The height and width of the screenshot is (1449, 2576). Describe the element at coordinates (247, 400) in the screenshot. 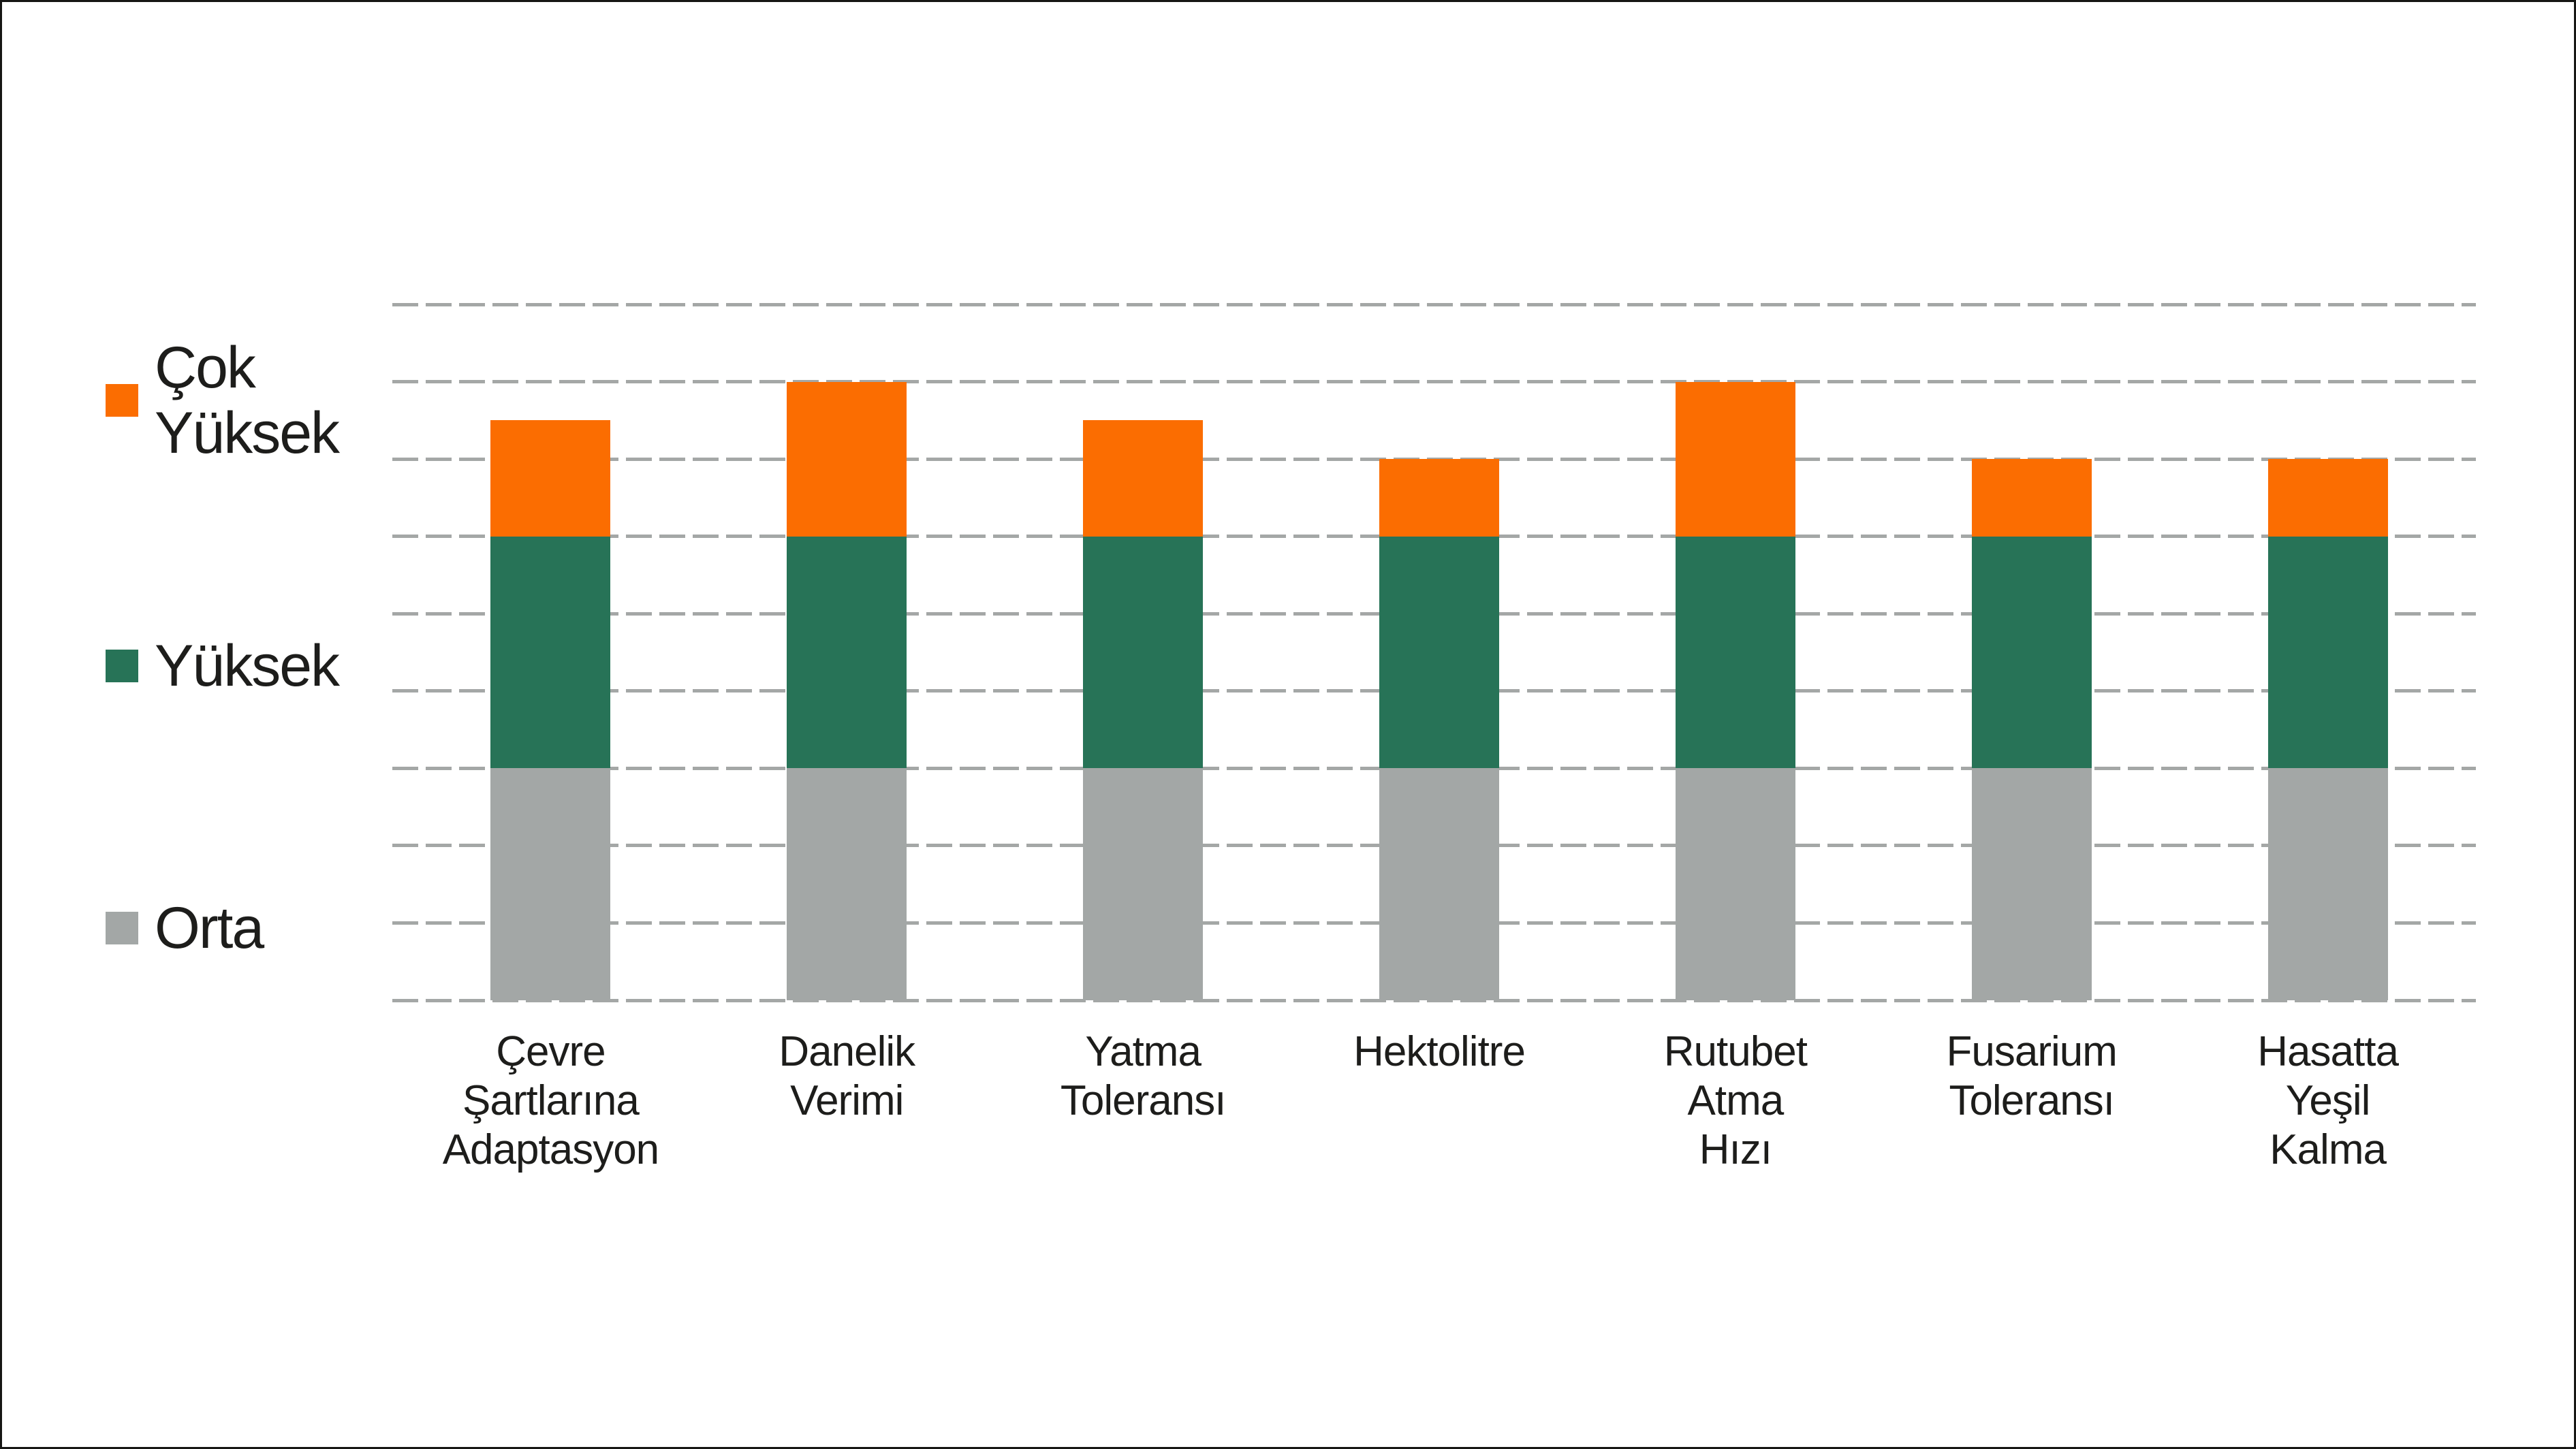

I see `legend-label-cok-yuksek: Çok Yüksek` at that location.